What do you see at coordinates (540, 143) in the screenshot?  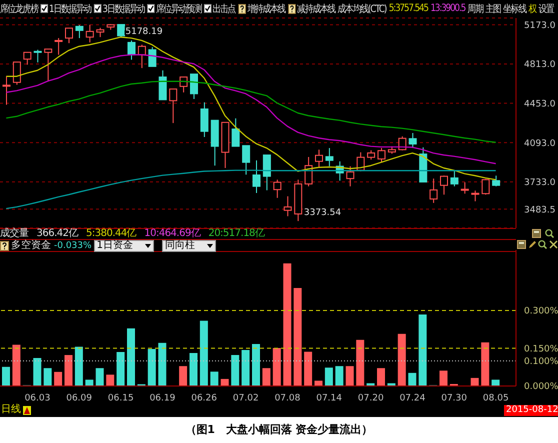 I see `y-tick-label: 4093.0` at bounding box center [540, 143].